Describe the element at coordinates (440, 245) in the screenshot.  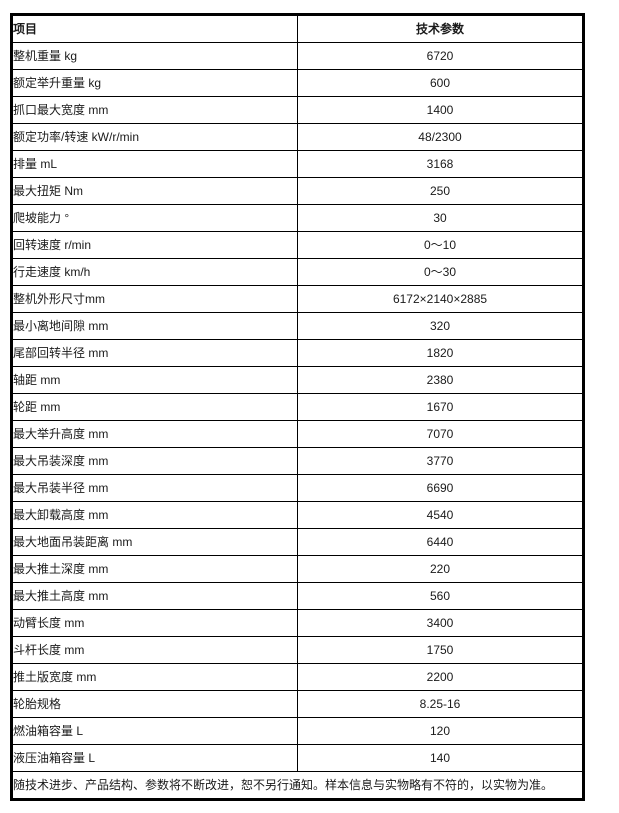
I see `spec-value: 0～10` at that location.